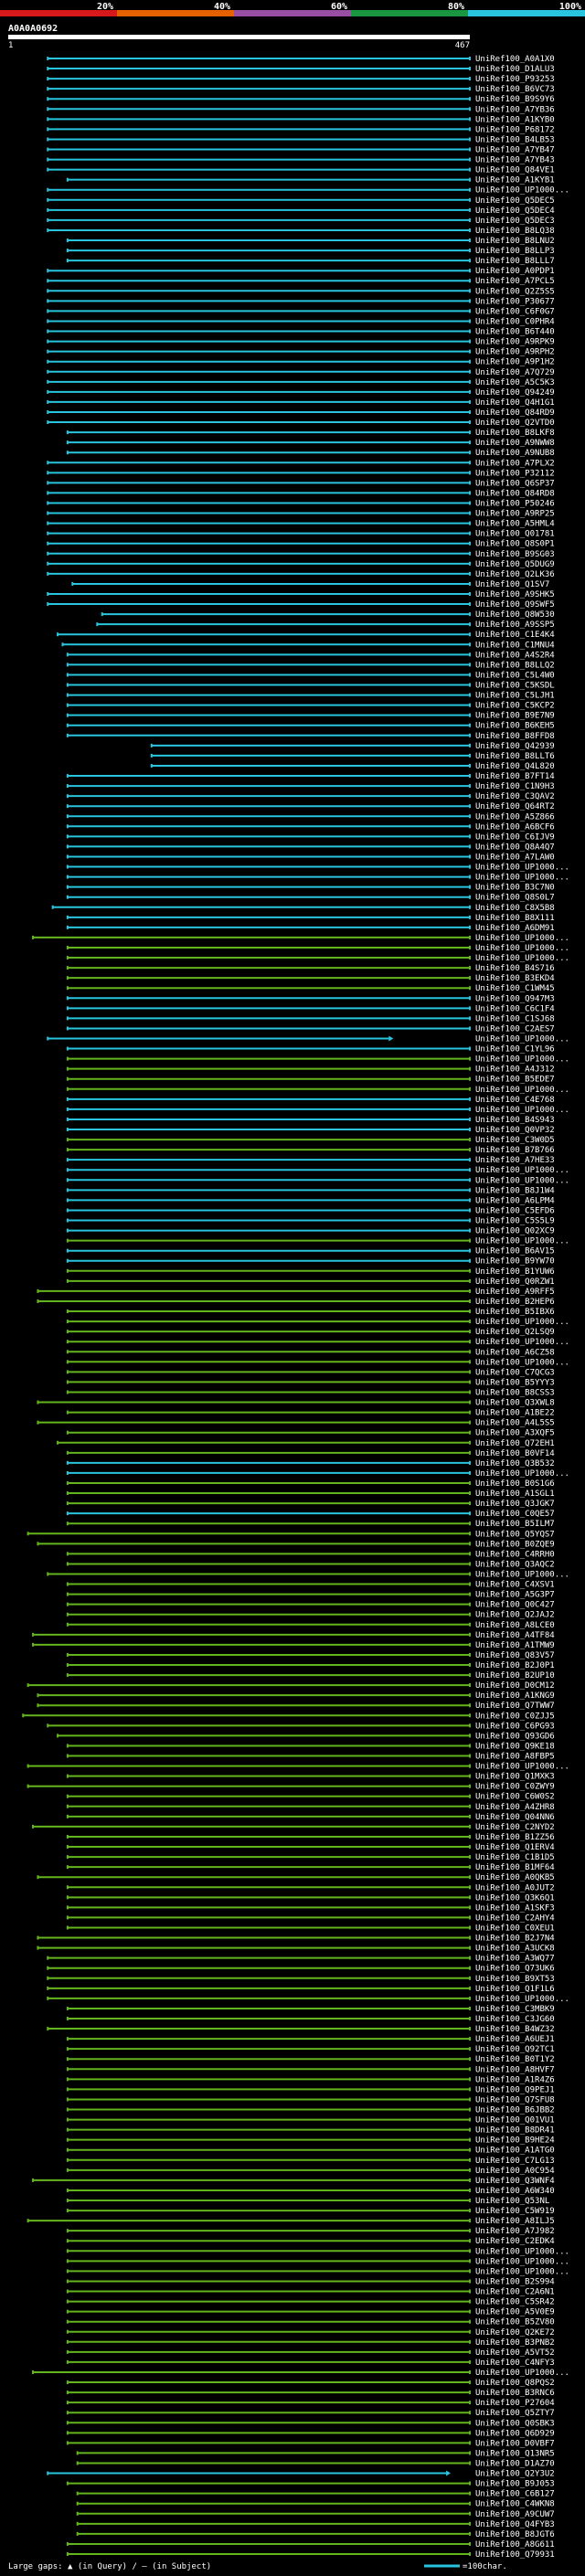 The height and width of the screenshot is (2576, 585). What do you see at coordinates (301, 170) in the screenshot?
I see `hit-row: UniRef100_Q84VE1` at bounding box center [301, 170].